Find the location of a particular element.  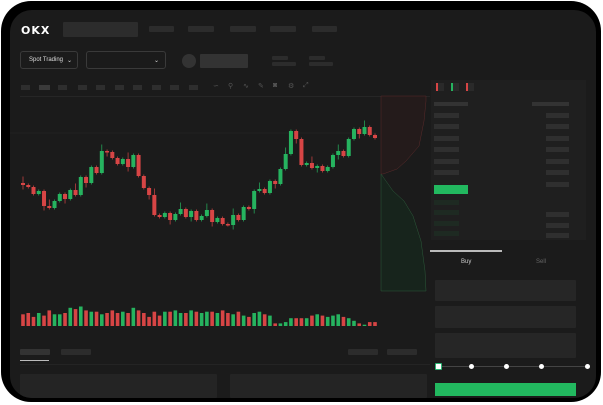

asks-only-icon is located at coordinates (470, 87).